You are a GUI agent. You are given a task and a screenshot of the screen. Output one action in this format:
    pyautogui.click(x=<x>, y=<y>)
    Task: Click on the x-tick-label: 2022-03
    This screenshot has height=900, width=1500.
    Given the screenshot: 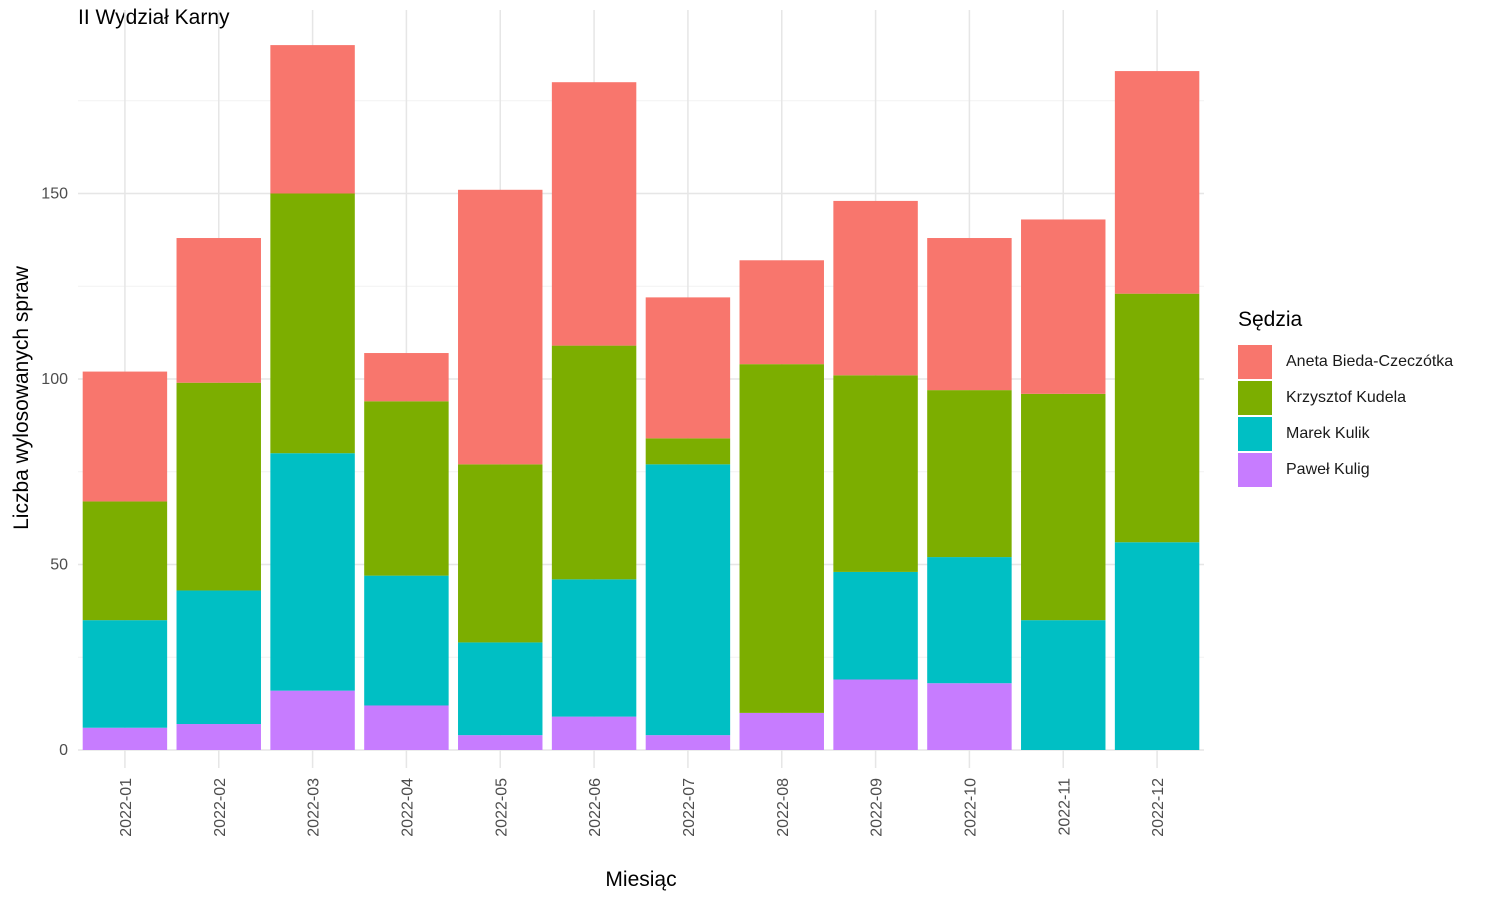 What is the action you would take?
    pyautogui.click(x=314, y=807)
    